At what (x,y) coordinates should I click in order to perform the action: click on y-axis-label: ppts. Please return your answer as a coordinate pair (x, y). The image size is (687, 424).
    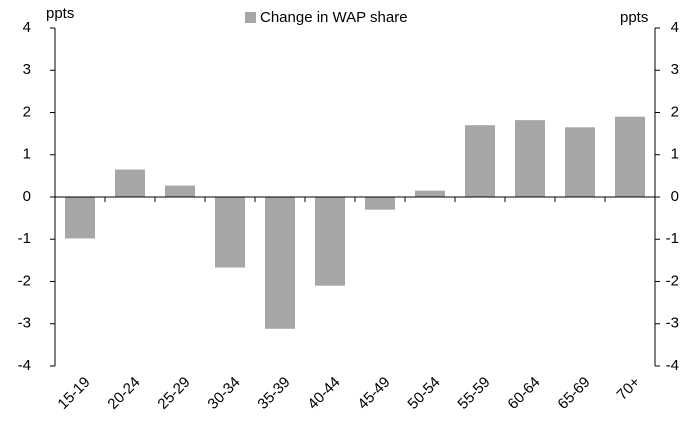
    Looking at the image, I should click on (60, 13).